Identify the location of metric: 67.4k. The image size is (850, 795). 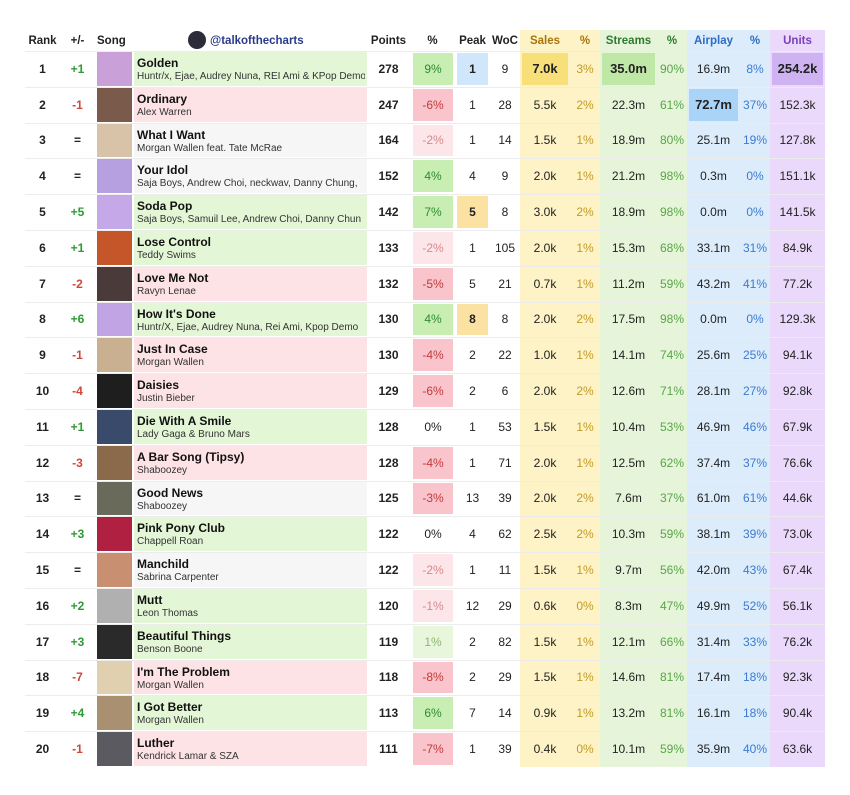
(797, 570).